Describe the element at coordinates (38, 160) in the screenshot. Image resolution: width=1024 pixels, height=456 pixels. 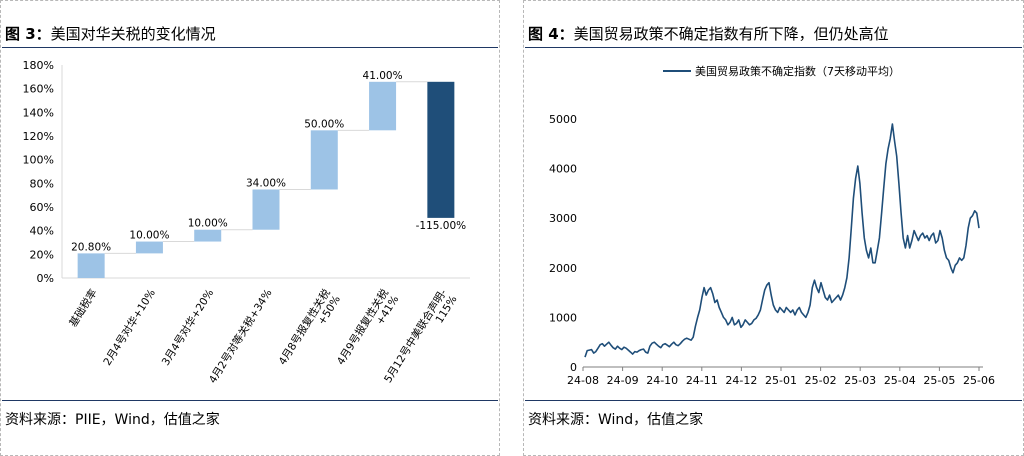
I see `left-y-tick-label: 100%` at that location.